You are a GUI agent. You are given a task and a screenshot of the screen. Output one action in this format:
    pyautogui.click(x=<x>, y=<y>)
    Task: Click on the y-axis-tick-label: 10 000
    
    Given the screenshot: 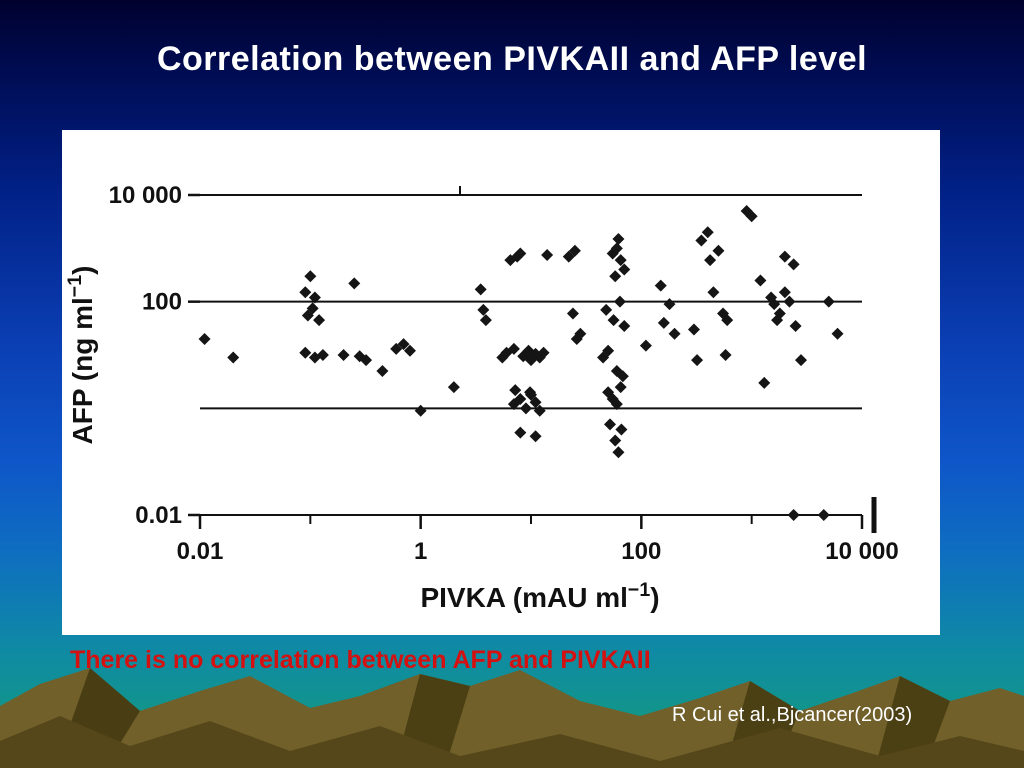 What is the action you would take?
    pyautogui.click(x=145, y=195)
    